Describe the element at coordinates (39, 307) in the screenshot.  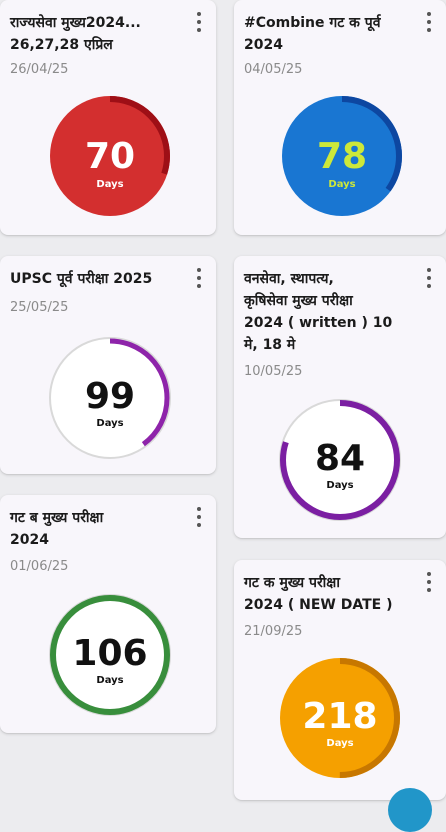
I see `card-date: 25/05/25` at that location.